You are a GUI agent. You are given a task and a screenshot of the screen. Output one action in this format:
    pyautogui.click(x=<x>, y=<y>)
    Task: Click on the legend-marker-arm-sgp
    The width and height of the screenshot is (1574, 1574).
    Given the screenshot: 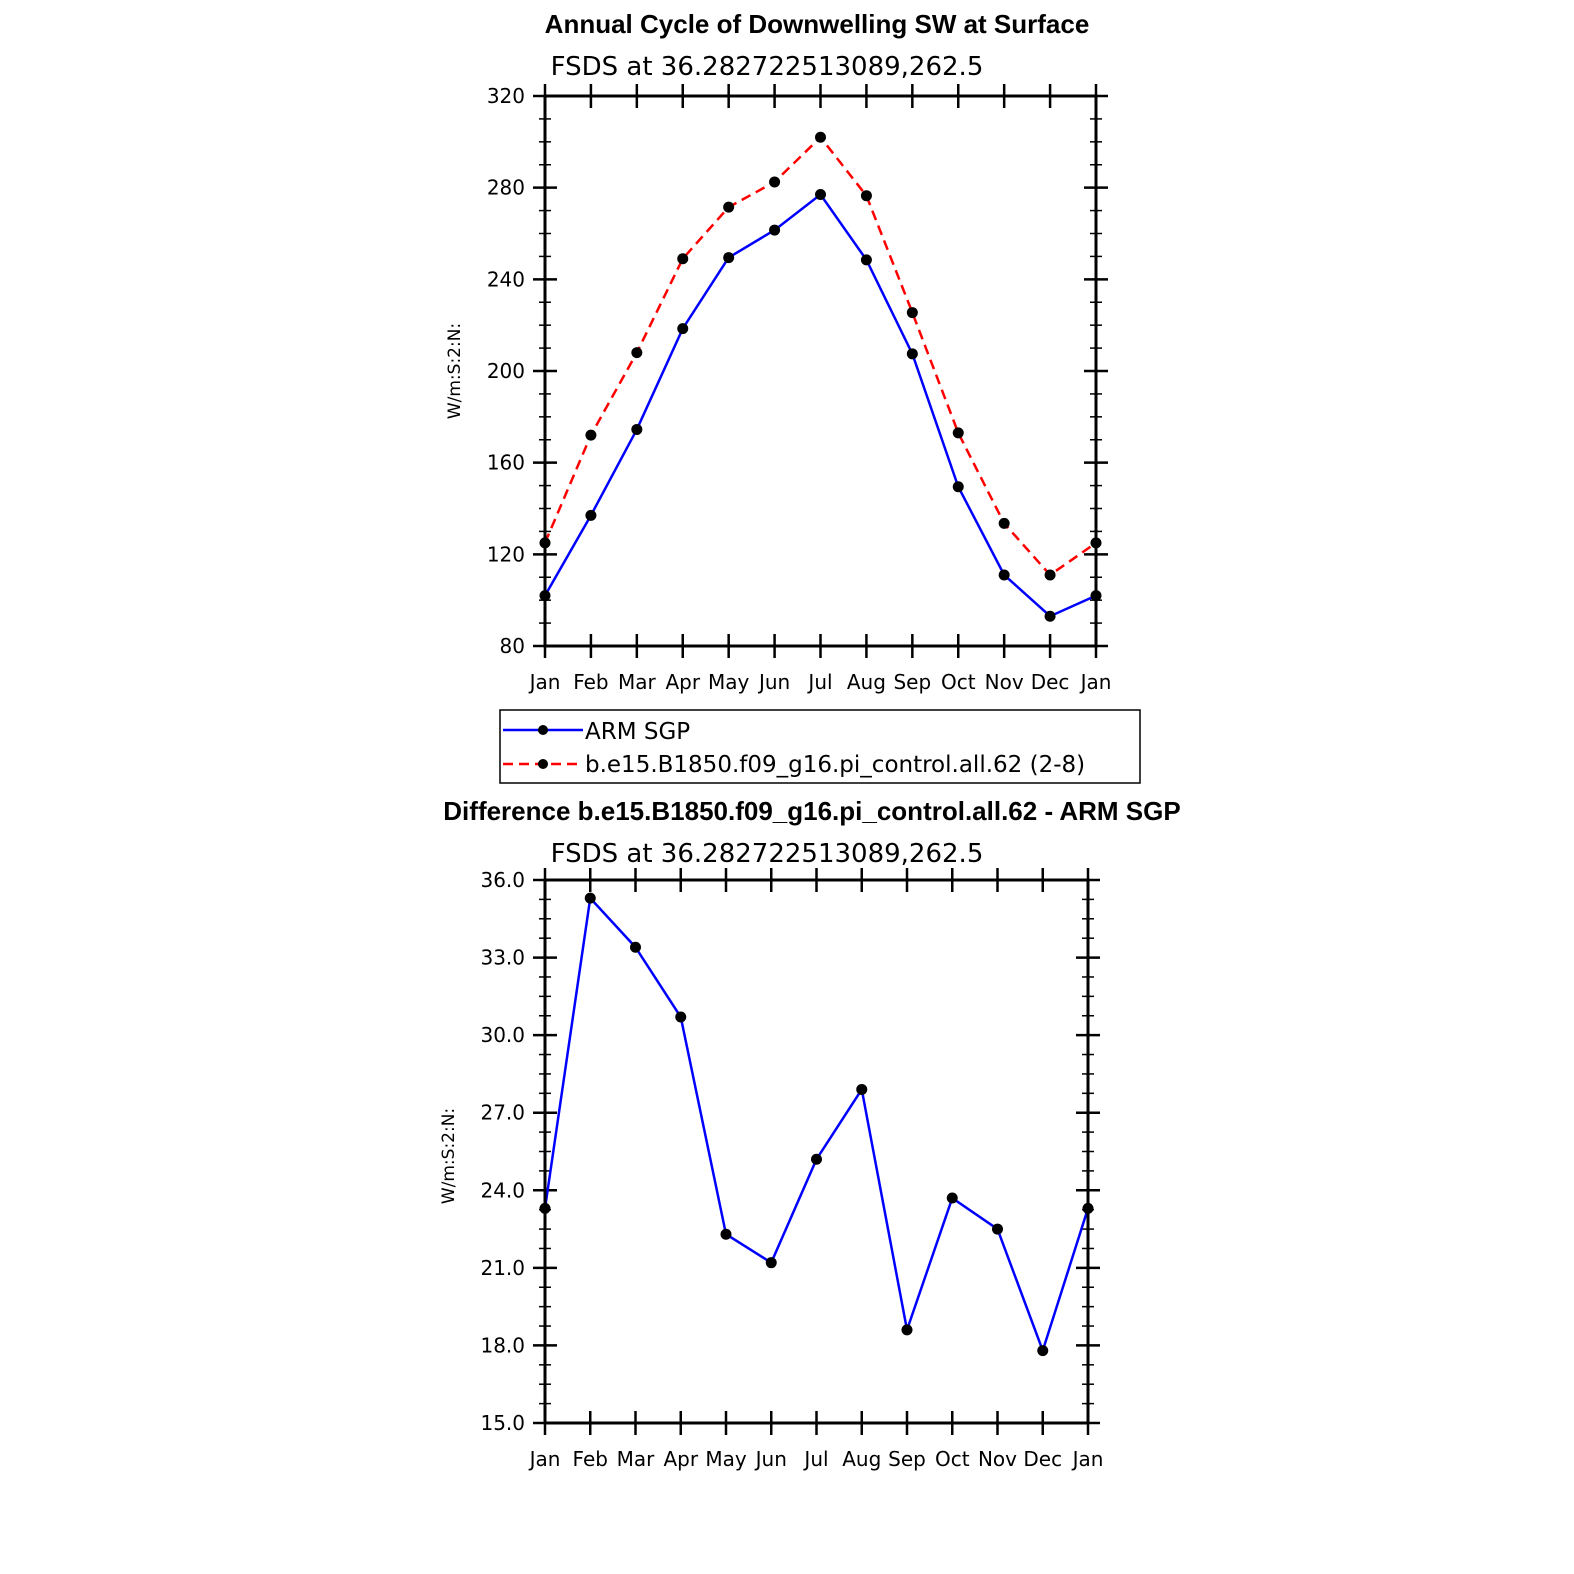 What is the action you would take?
    pyautogui.click(x=543, y=730)
    